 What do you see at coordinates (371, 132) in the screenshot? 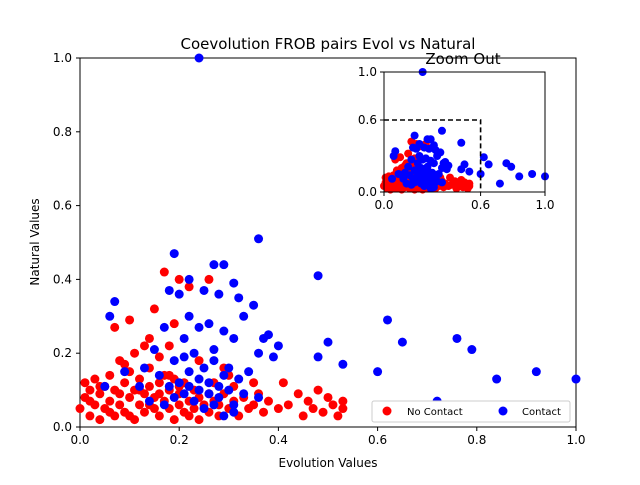
I see `inset-y-axis-ticks: 0.0 0.6 1.0` at bounding box center [371, 132].